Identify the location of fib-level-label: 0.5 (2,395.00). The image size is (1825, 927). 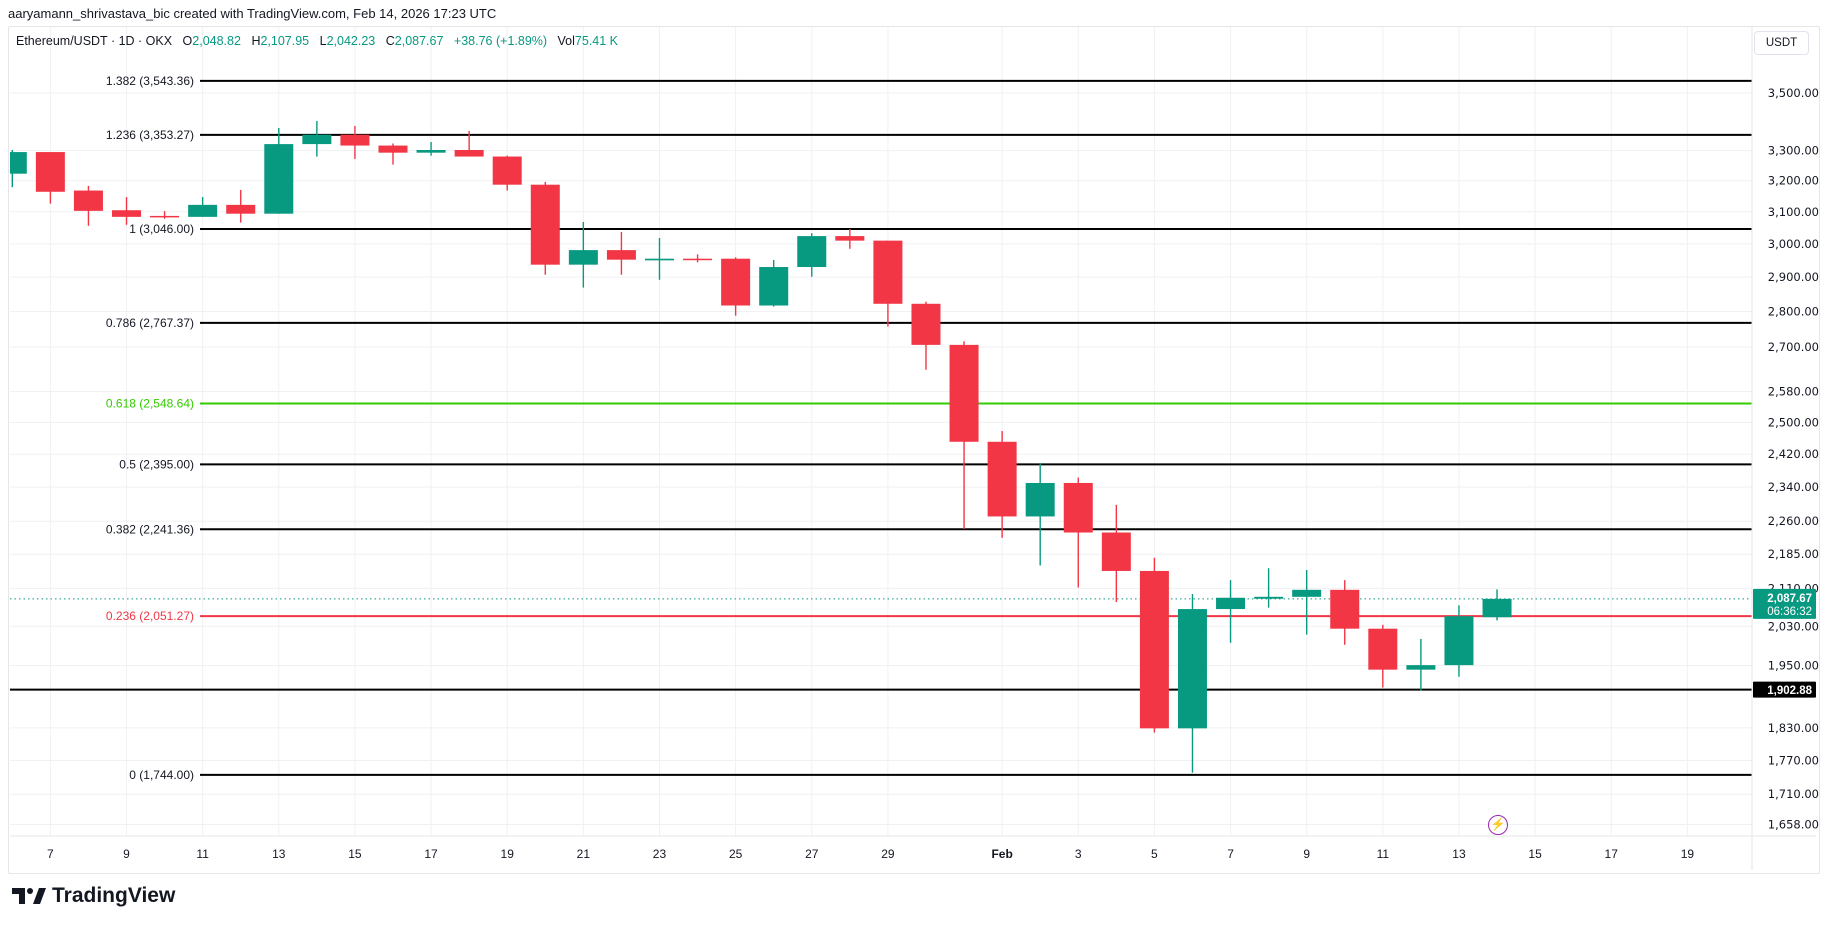
(156, 464).